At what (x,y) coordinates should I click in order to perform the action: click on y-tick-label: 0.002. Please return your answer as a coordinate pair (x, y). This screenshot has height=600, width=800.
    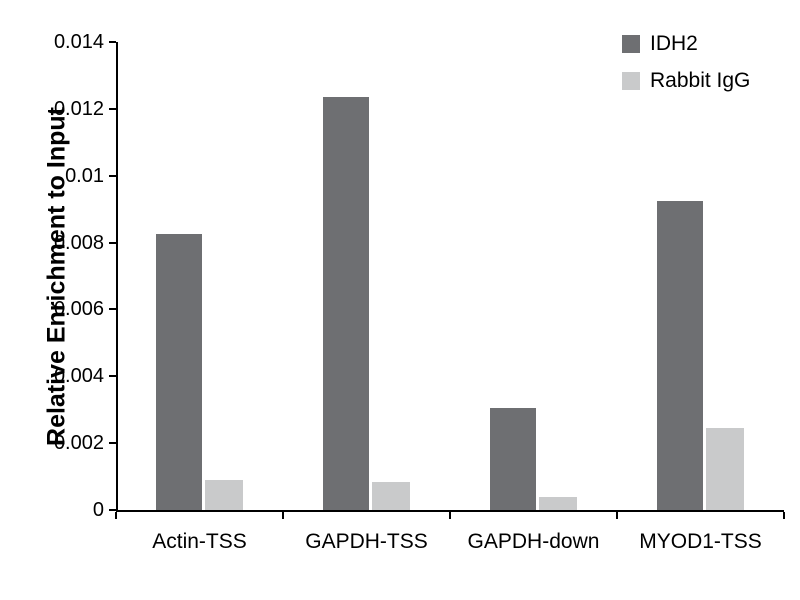
    Looking at the image, I should click on (78, 443).